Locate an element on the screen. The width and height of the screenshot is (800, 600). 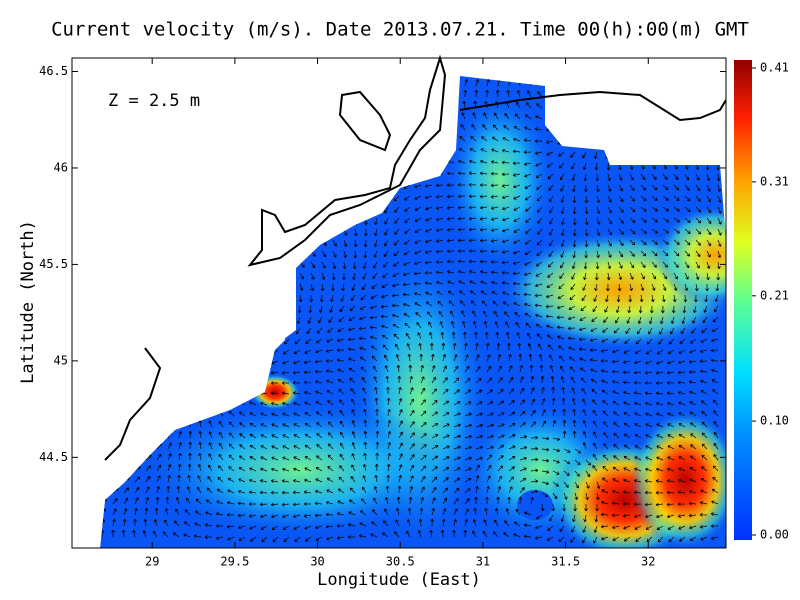
x-tick-label: 30.5 is located at coordinates (400, 562).